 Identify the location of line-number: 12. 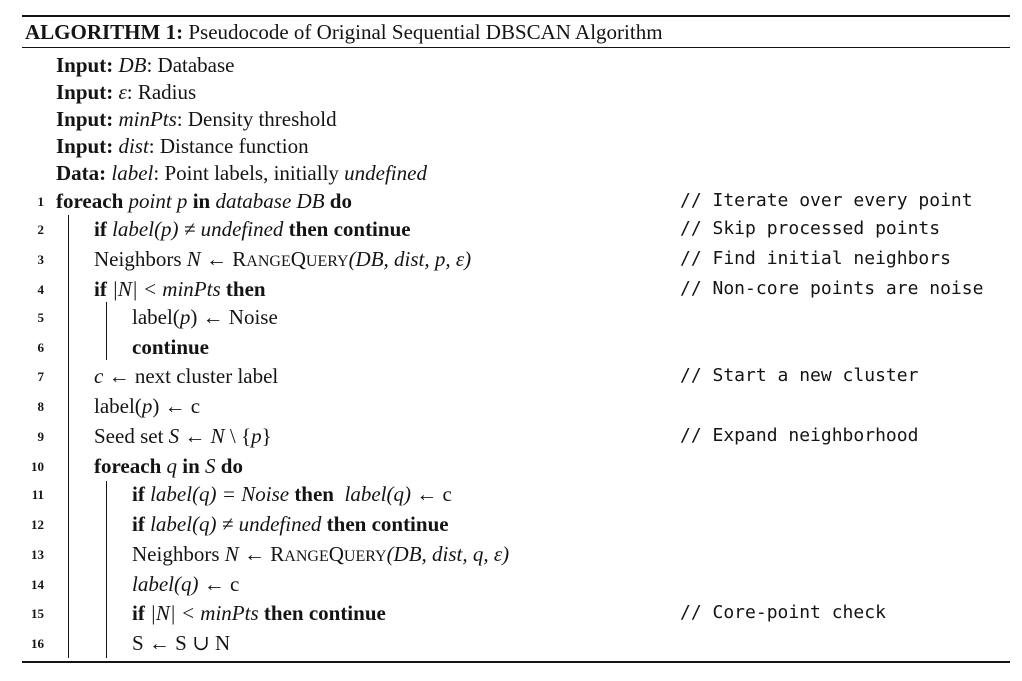
(37, 524).